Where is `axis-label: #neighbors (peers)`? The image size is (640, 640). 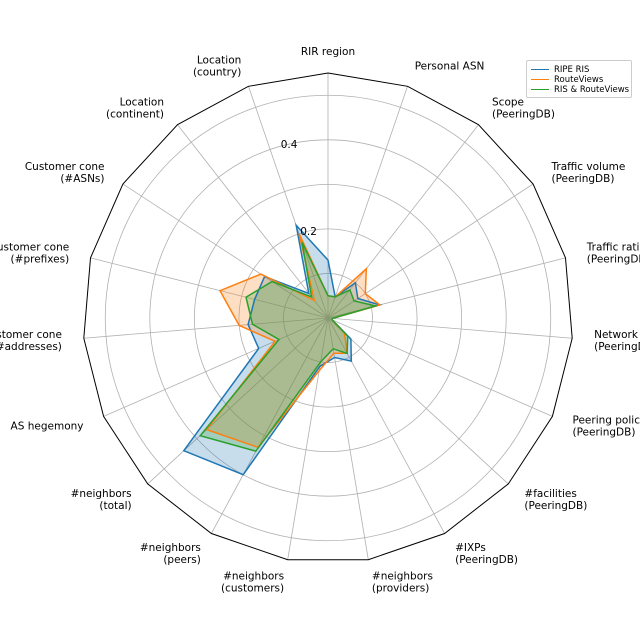
axis-label: #neighbors (peers) is located at coordinates (170, 554).